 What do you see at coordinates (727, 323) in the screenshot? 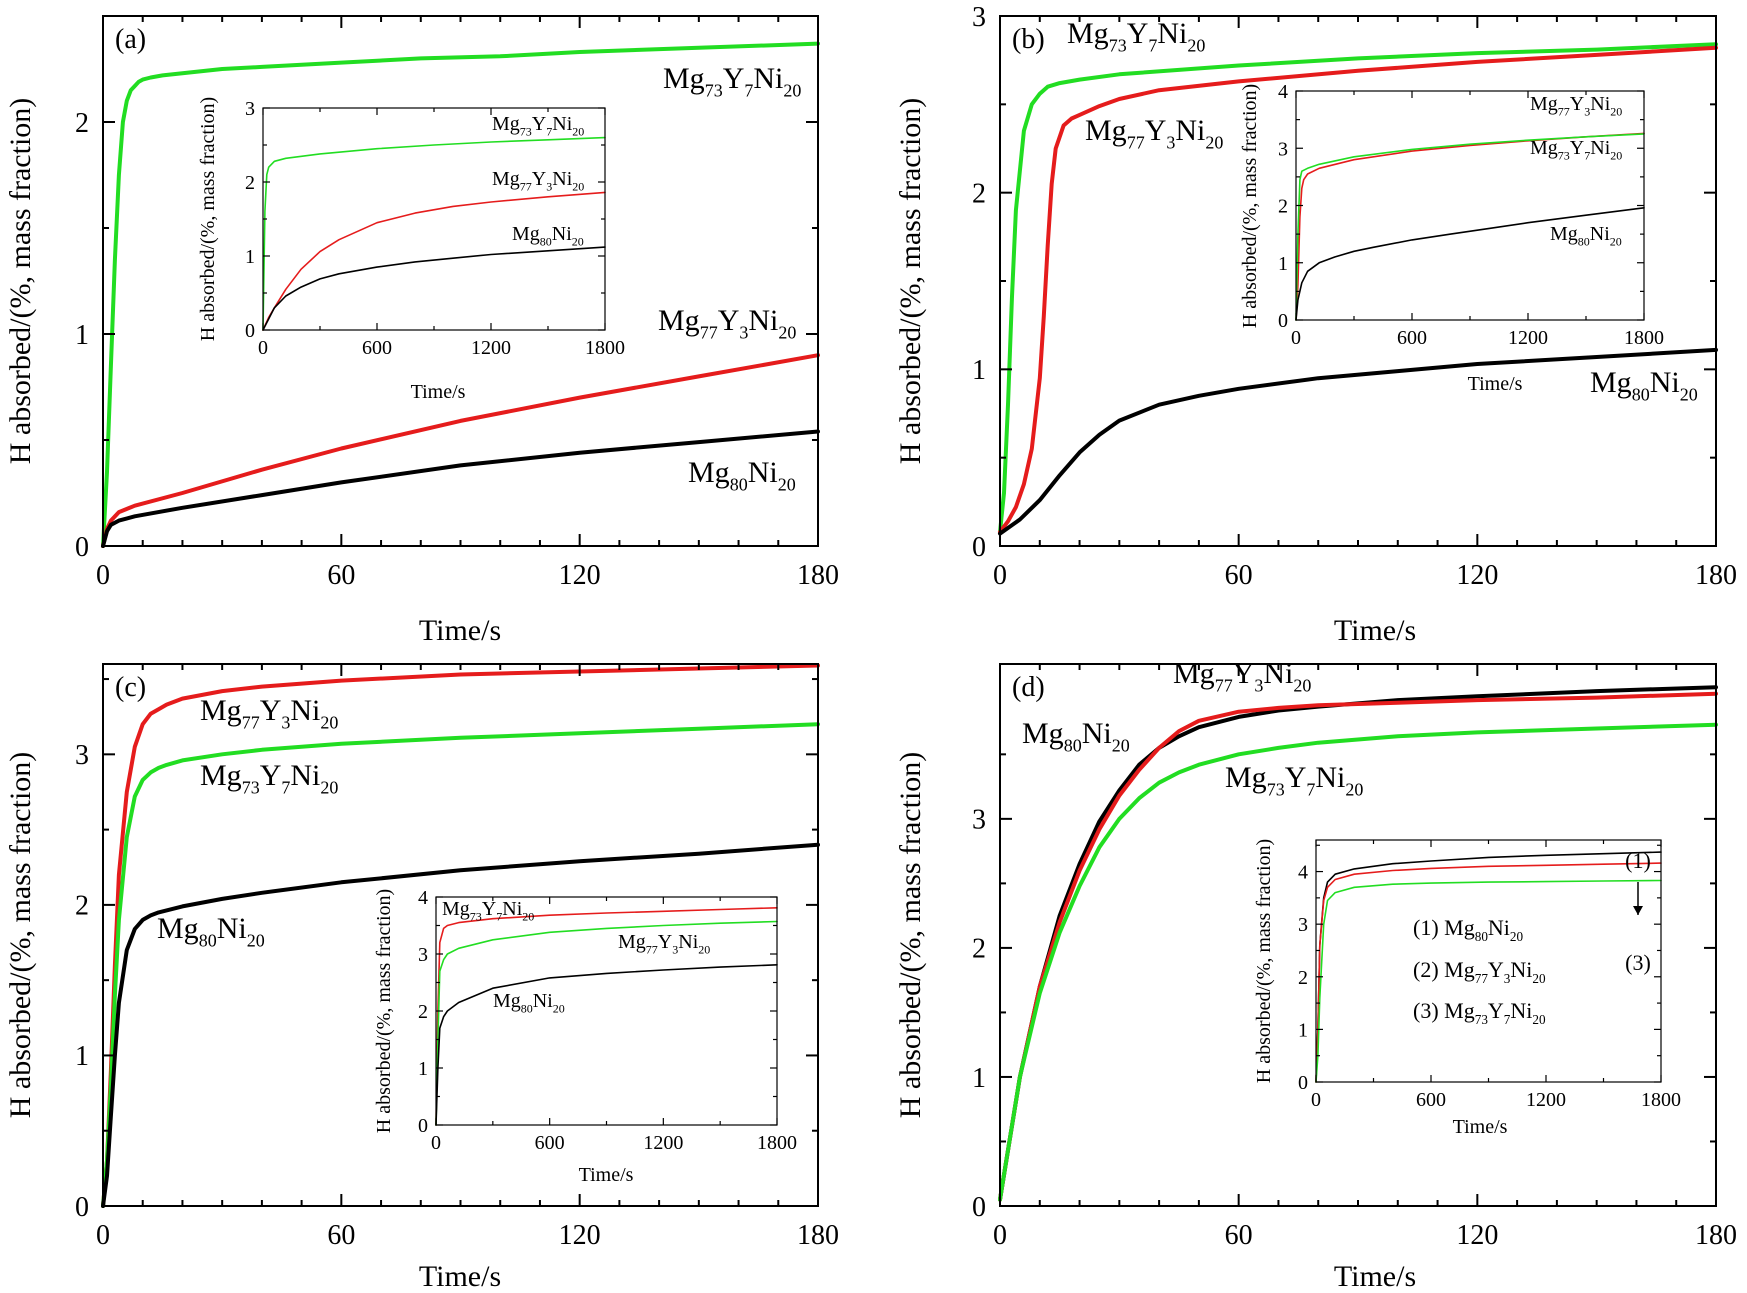
I see `panel-a-curve-label: Mg77Y3Ni20` at bounding box center [727, 323].